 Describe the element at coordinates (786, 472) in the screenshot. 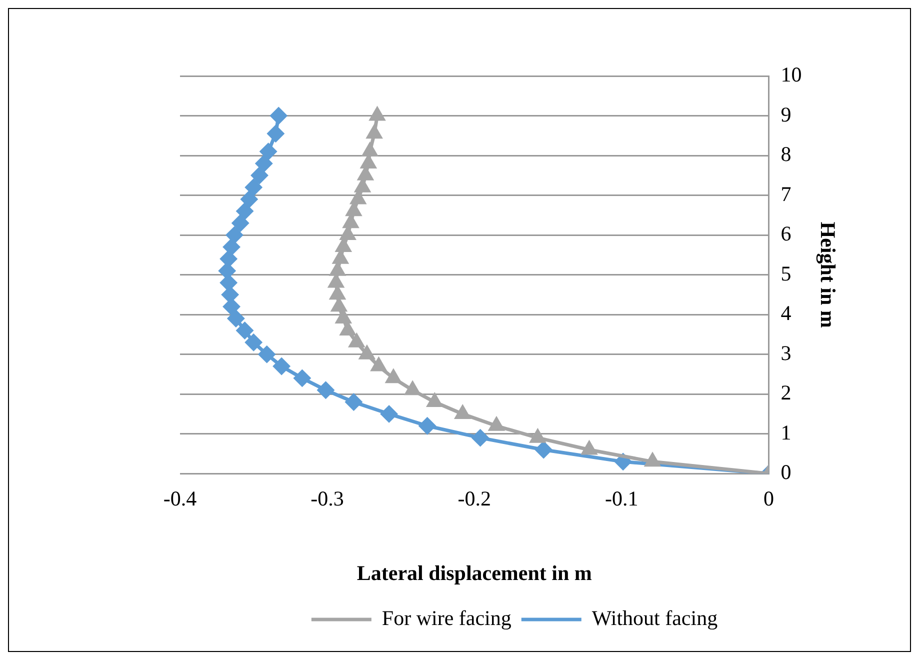

I see `y-tick-label: 0` at that location.